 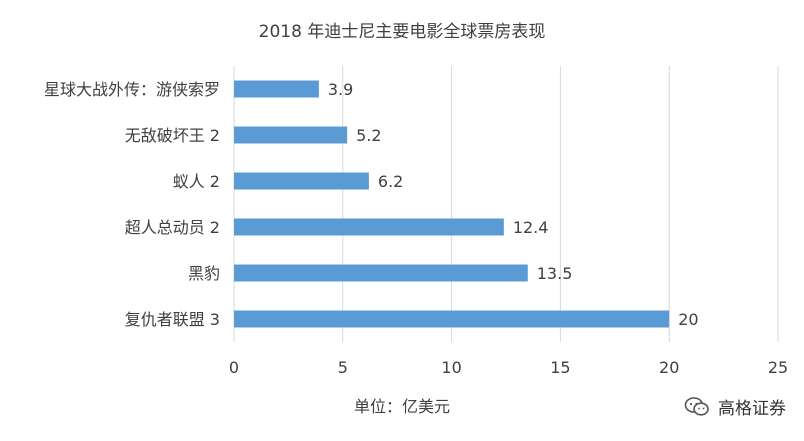 I want to click on x-tick-label: 10, so click(x=451, y=367).